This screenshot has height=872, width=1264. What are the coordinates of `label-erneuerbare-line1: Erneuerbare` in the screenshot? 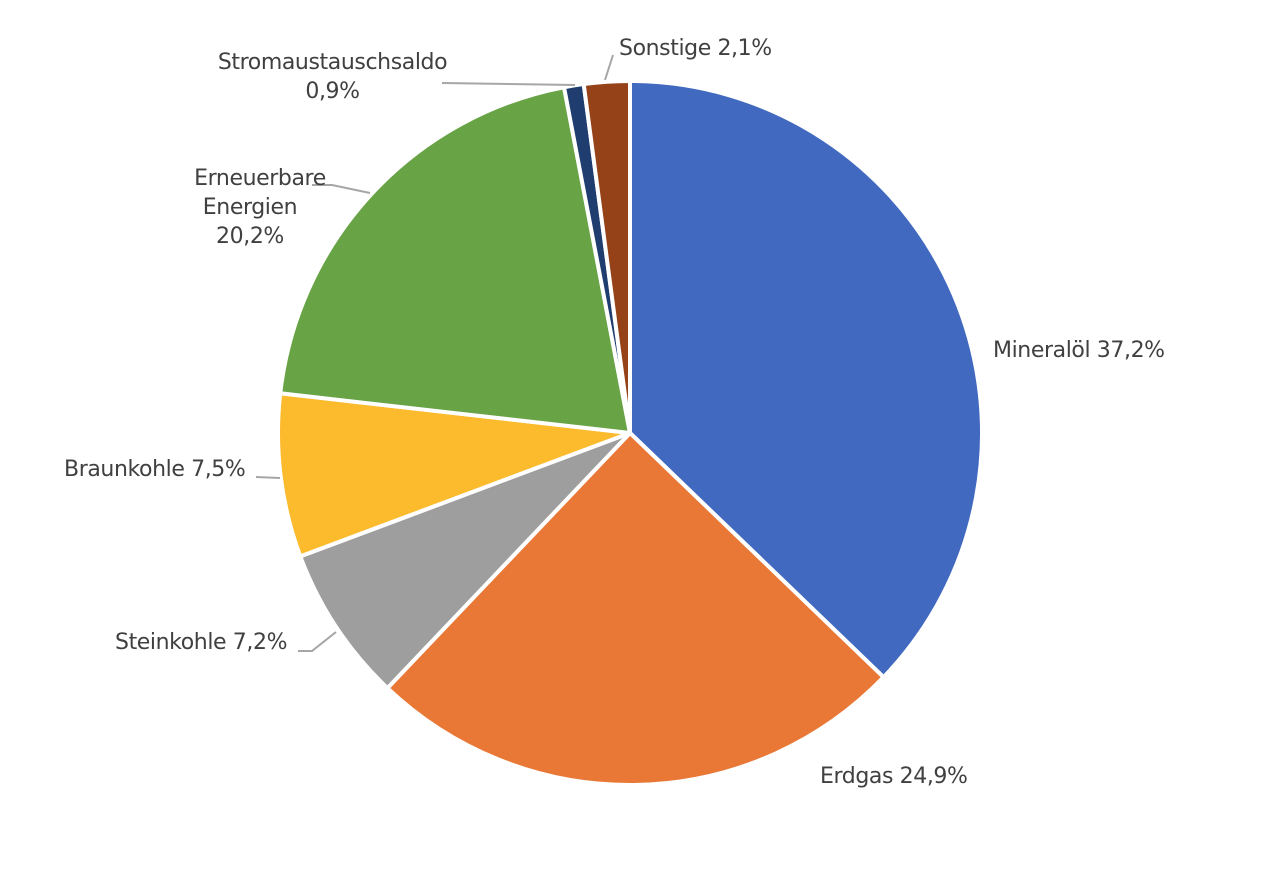 It's located at (260, 178).